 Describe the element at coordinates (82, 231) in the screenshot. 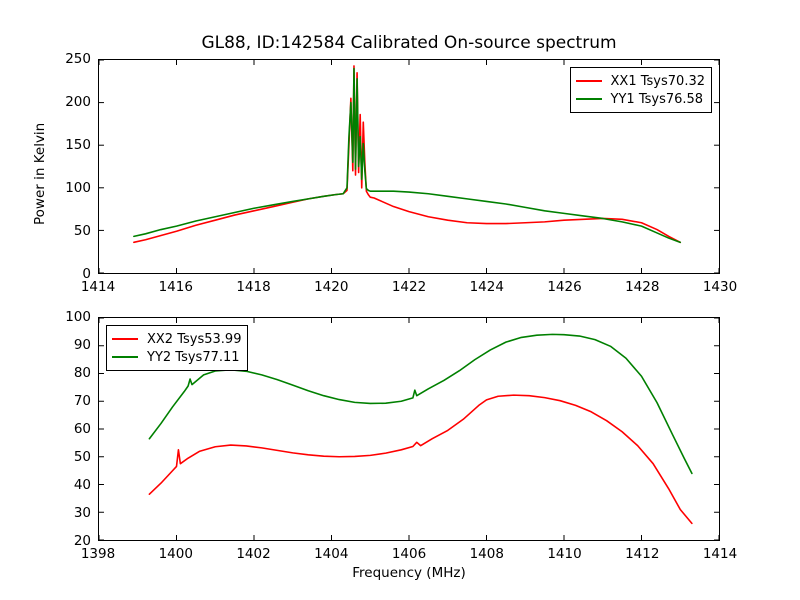

I see `top-y-tick-label: 50` at that location.